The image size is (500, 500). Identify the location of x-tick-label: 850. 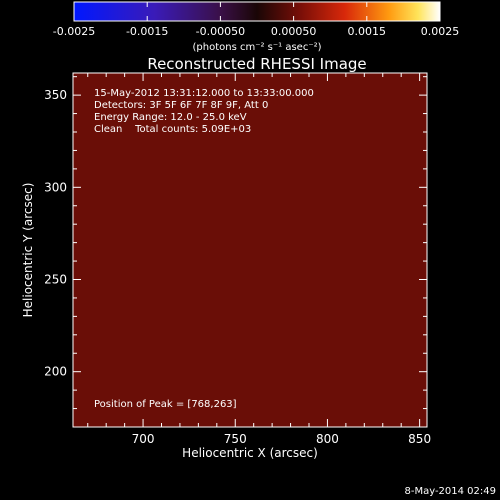
(419, 439).